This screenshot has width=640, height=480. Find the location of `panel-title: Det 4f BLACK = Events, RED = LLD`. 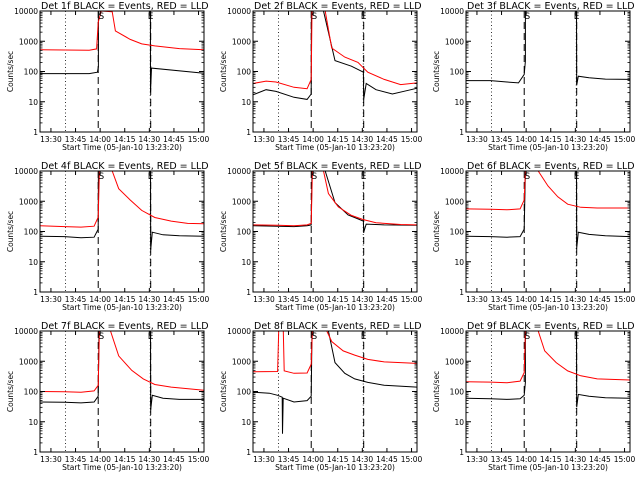

panel-title: Det 4f BLACK = Events, RED = LLD is located at coordinates (125, 166).